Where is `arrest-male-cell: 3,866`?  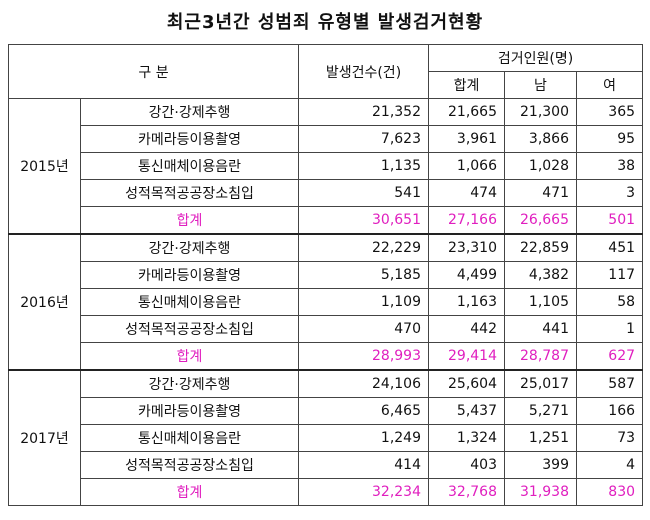
arrest-male-cell: 3,866 is located at coordinates (540, 139).